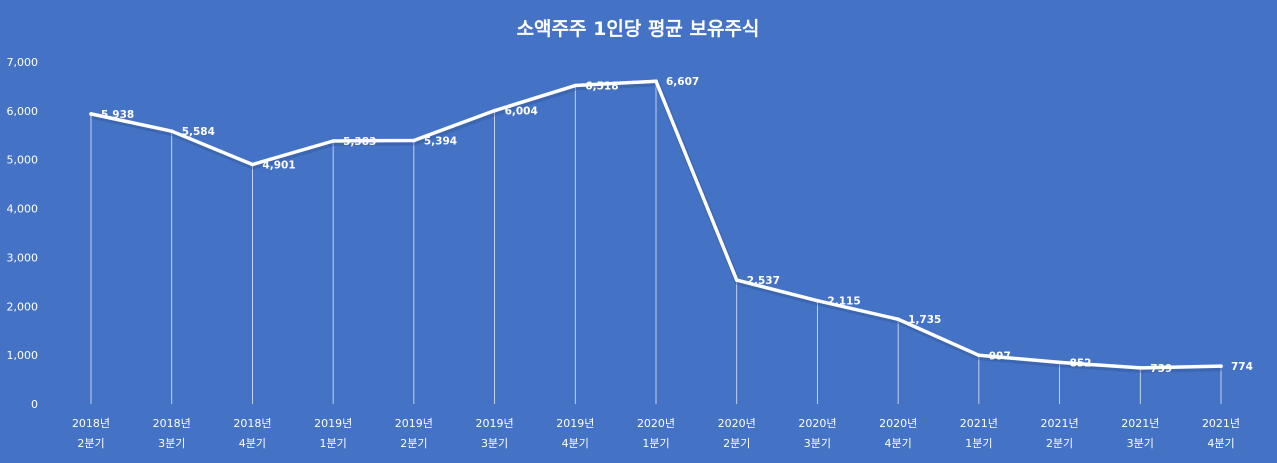  Describe the element at coordinates (23, 62) in the screenshot. I see `y-tick-label: 7,000` at that location.